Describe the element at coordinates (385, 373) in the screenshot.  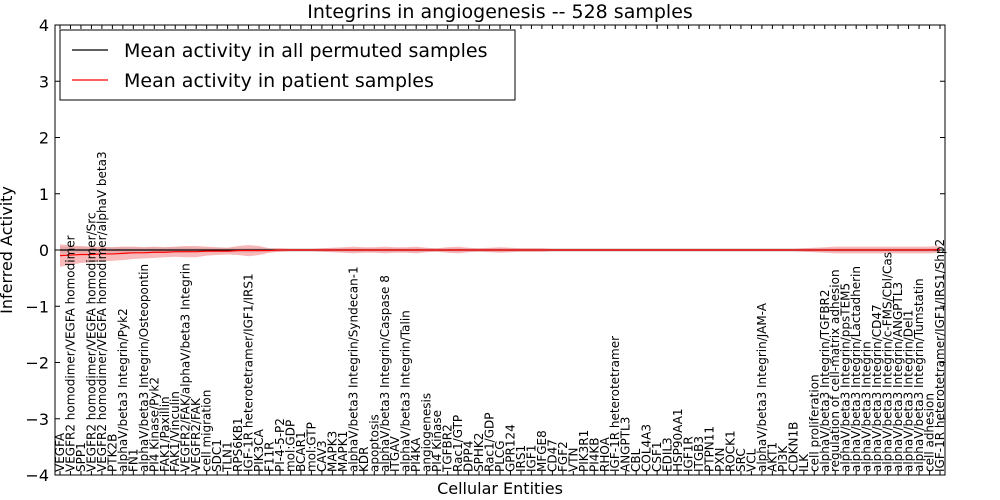
I see `x-category-label: alphaV/beta3 Integrin/Caspase 8` at that location.